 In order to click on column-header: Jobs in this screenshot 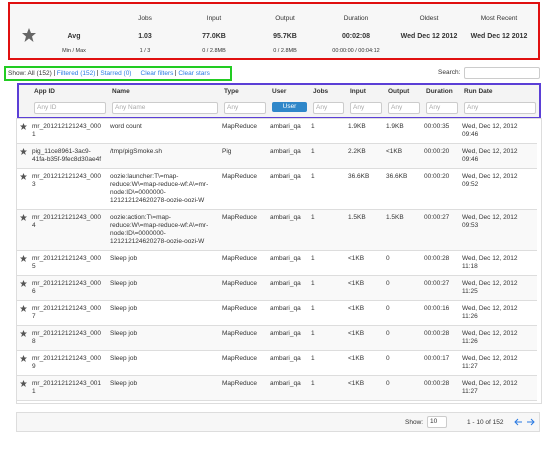, I will do `click(321, 91)`.